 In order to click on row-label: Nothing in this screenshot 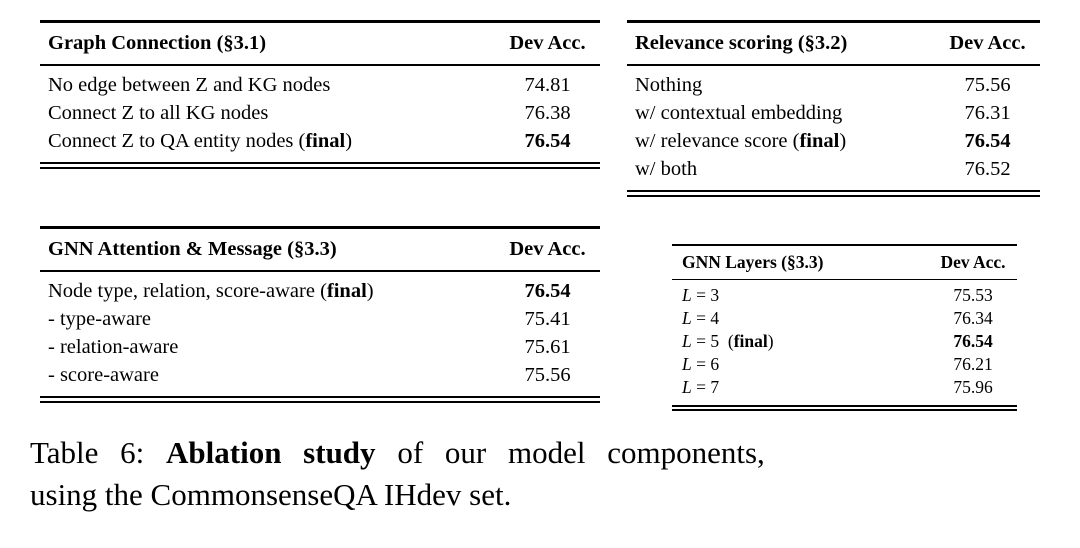, I will do `click(781, 85)`.